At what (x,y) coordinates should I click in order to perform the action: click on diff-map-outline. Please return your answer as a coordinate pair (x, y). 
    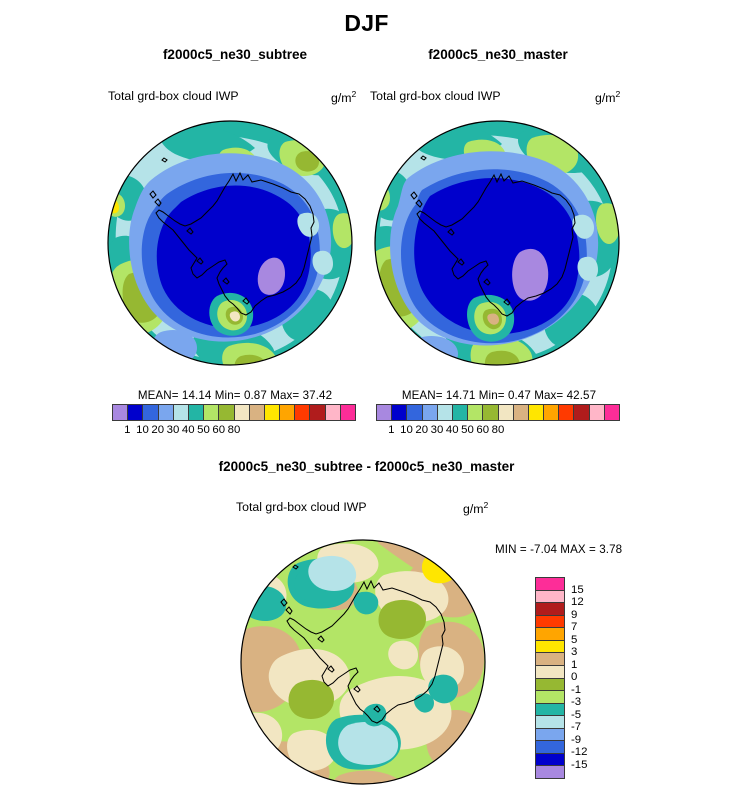
    Looking at the image, I should click on (363, 662).